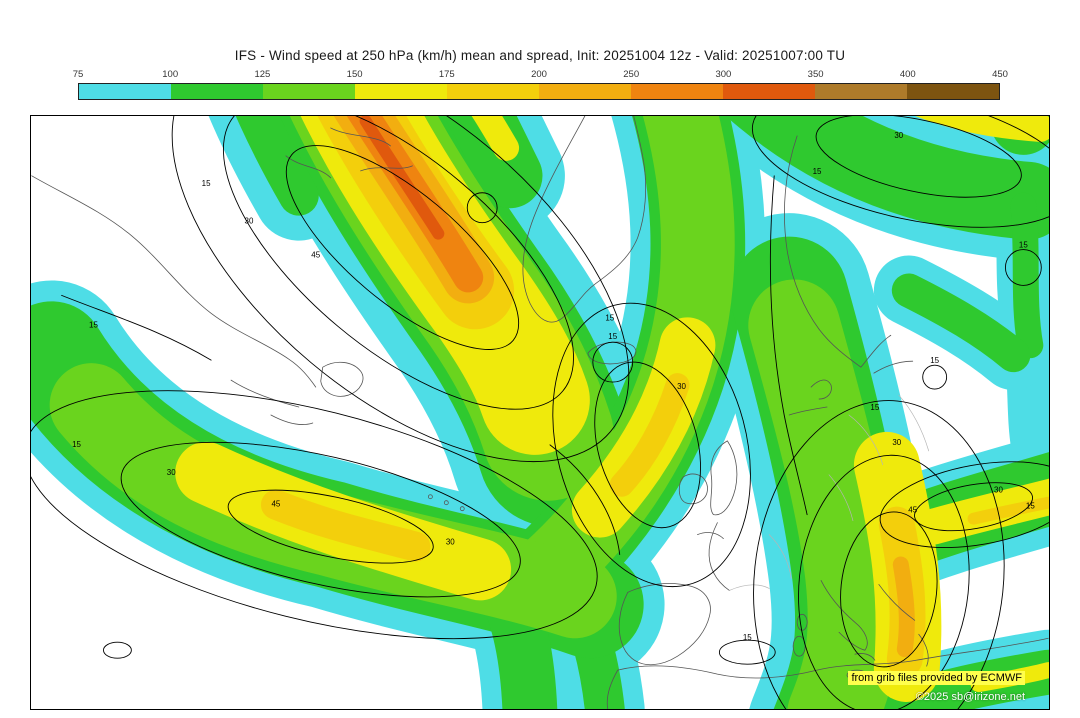 The width and height of the screenshot is (1080, 718). I want to click on colorbar-tick: 125, so click(262, 74).